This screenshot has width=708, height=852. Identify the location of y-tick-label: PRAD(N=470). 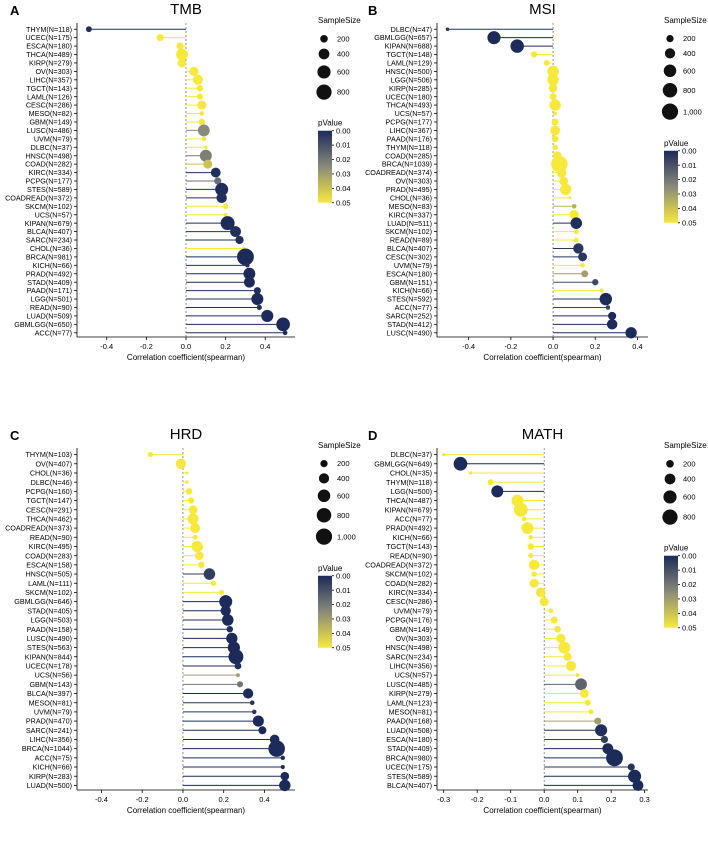
(49, 721).